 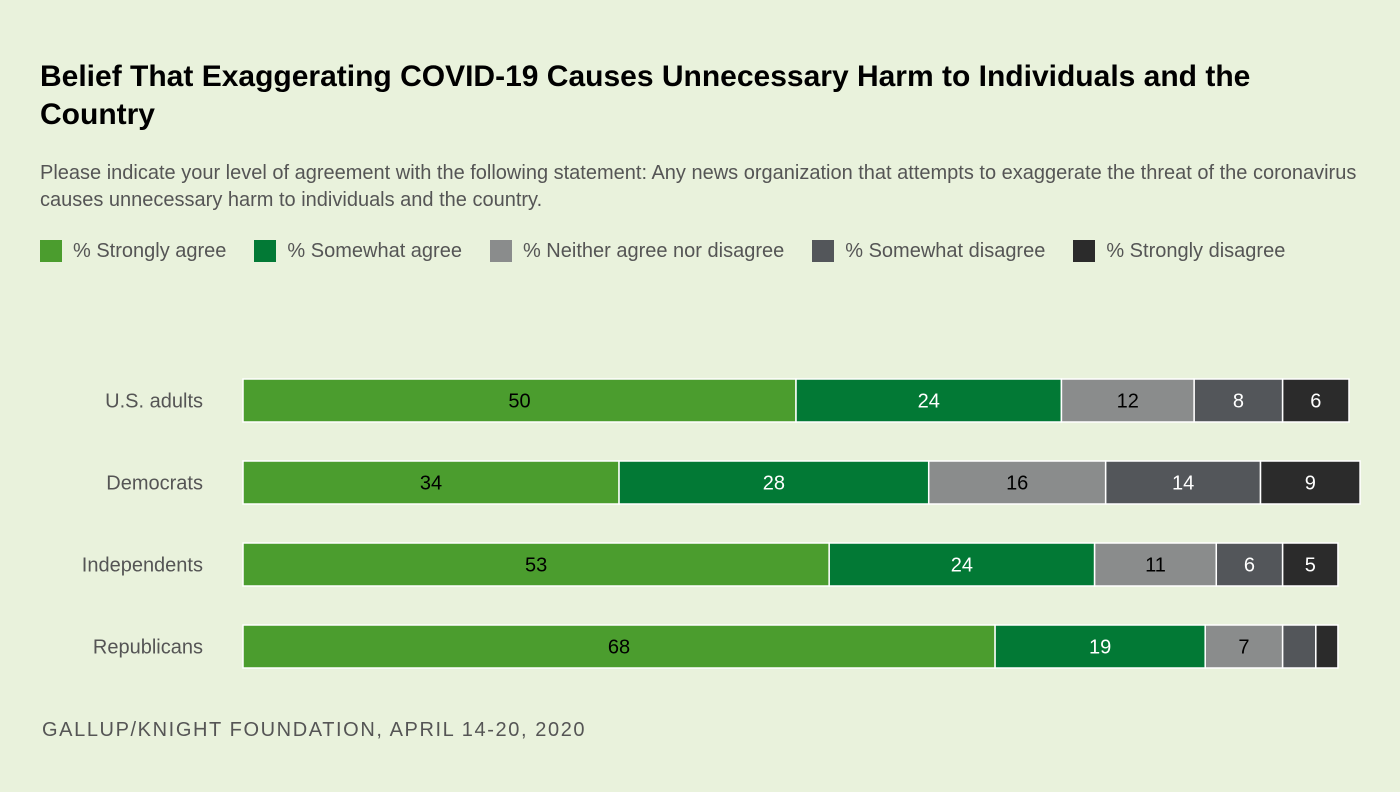 I want to click on data-label-independents-neither-agree-nor-disagree: 11, so click(x=1155, y=566).